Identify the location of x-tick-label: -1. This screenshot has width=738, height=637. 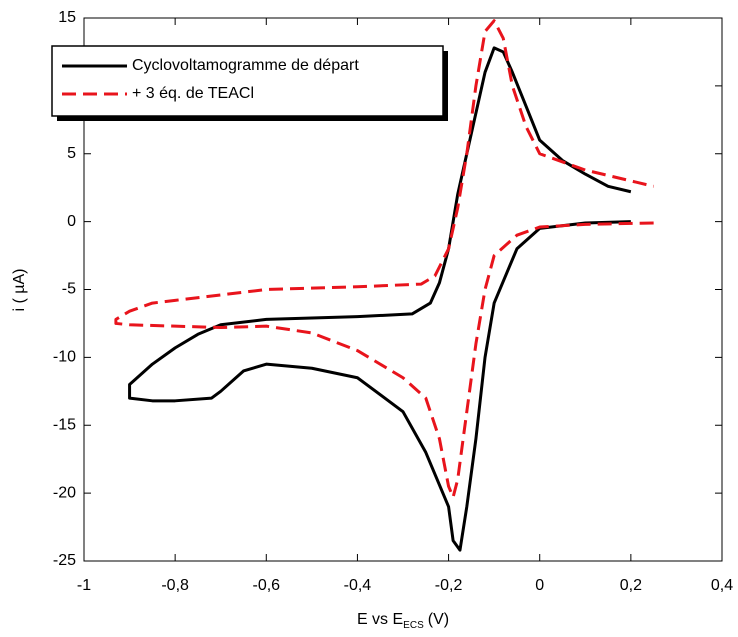
(84, 585).